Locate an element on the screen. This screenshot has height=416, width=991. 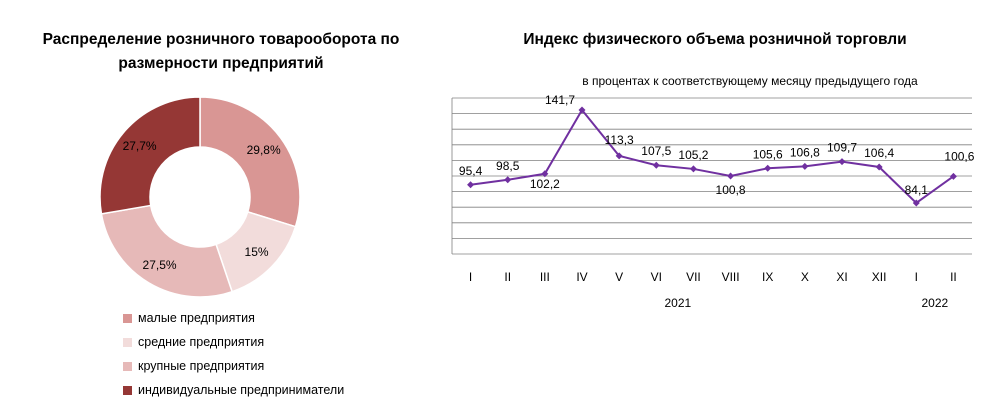
x-tick-label: VII is located at coordinates (693, 277).